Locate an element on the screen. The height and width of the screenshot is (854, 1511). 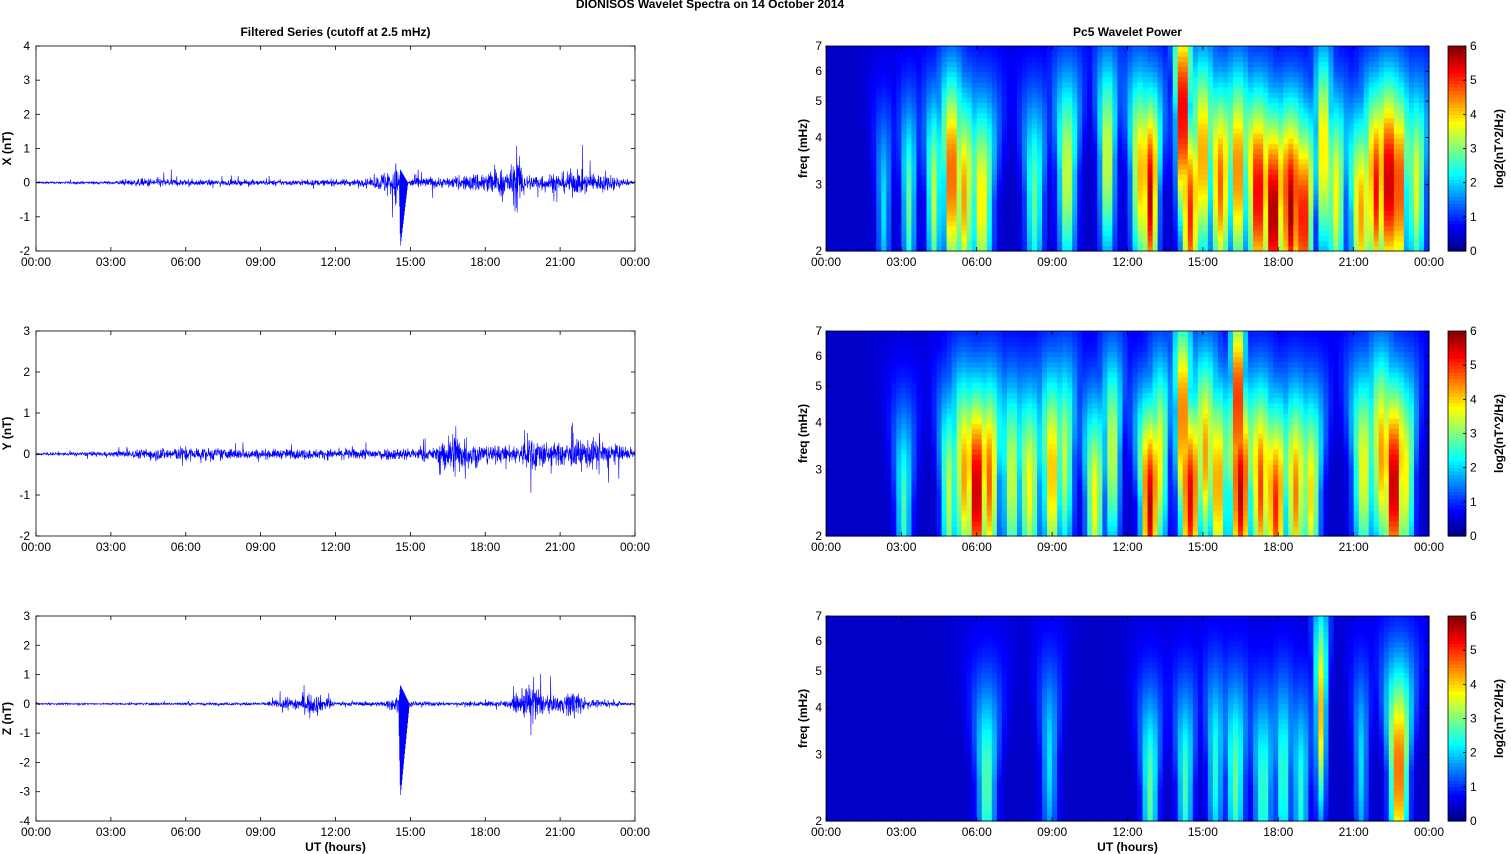
x-tick-label: 00:00 is located at coordinates (1429, 262).